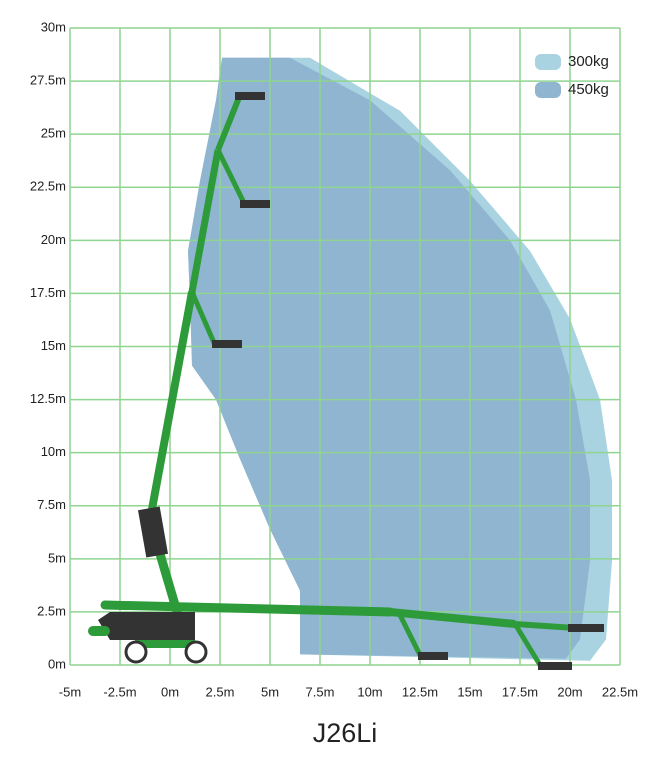  I want to click on x-tick-label: 20m, so click(569, 691).